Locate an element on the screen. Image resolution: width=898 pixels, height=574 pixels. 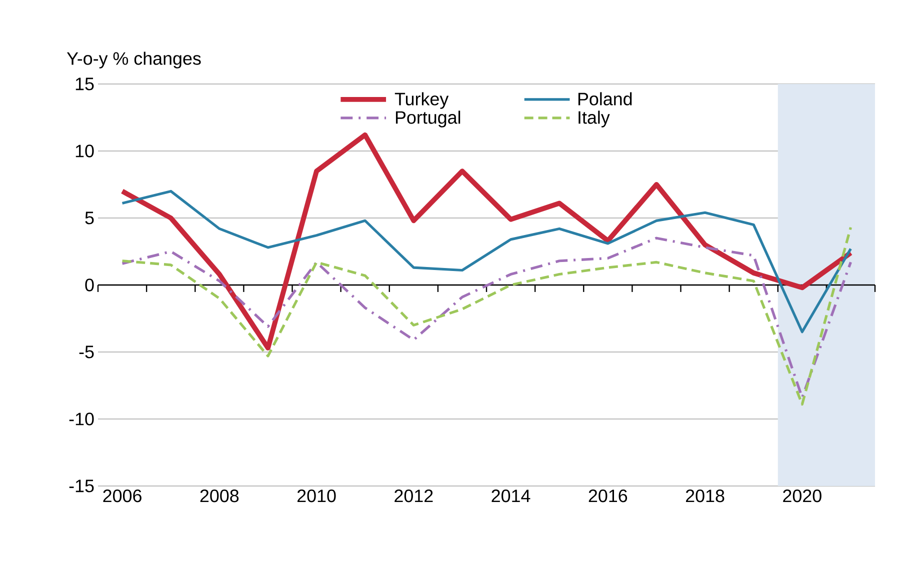
x-tick-label: 2014 is located at coordinates (511, 496).